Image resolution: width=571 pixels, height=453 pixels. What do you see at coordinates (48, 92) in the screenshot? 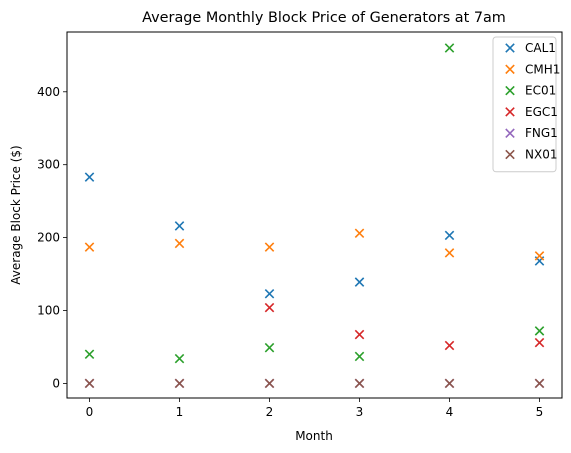
I see `y-tick-label: 400` at bounding box center [48, 92].